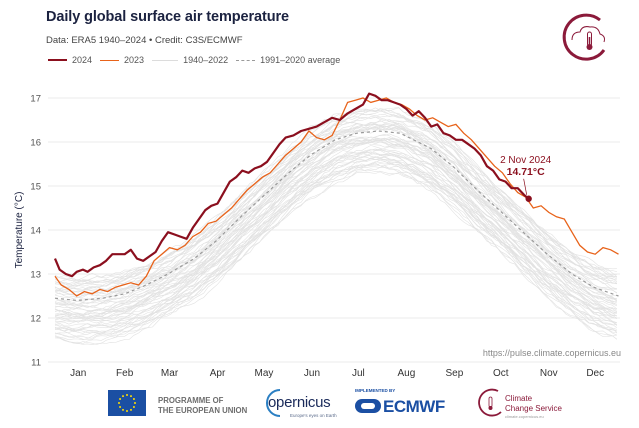 This screenshot has height=428, width=639. Describe the element at coordinates (337, 373) in the screenshot. I see `x-axis-ticks: Jan Feb Mar Apr May Jun Jul Aug Sep Oct Nov Dec` at that location.